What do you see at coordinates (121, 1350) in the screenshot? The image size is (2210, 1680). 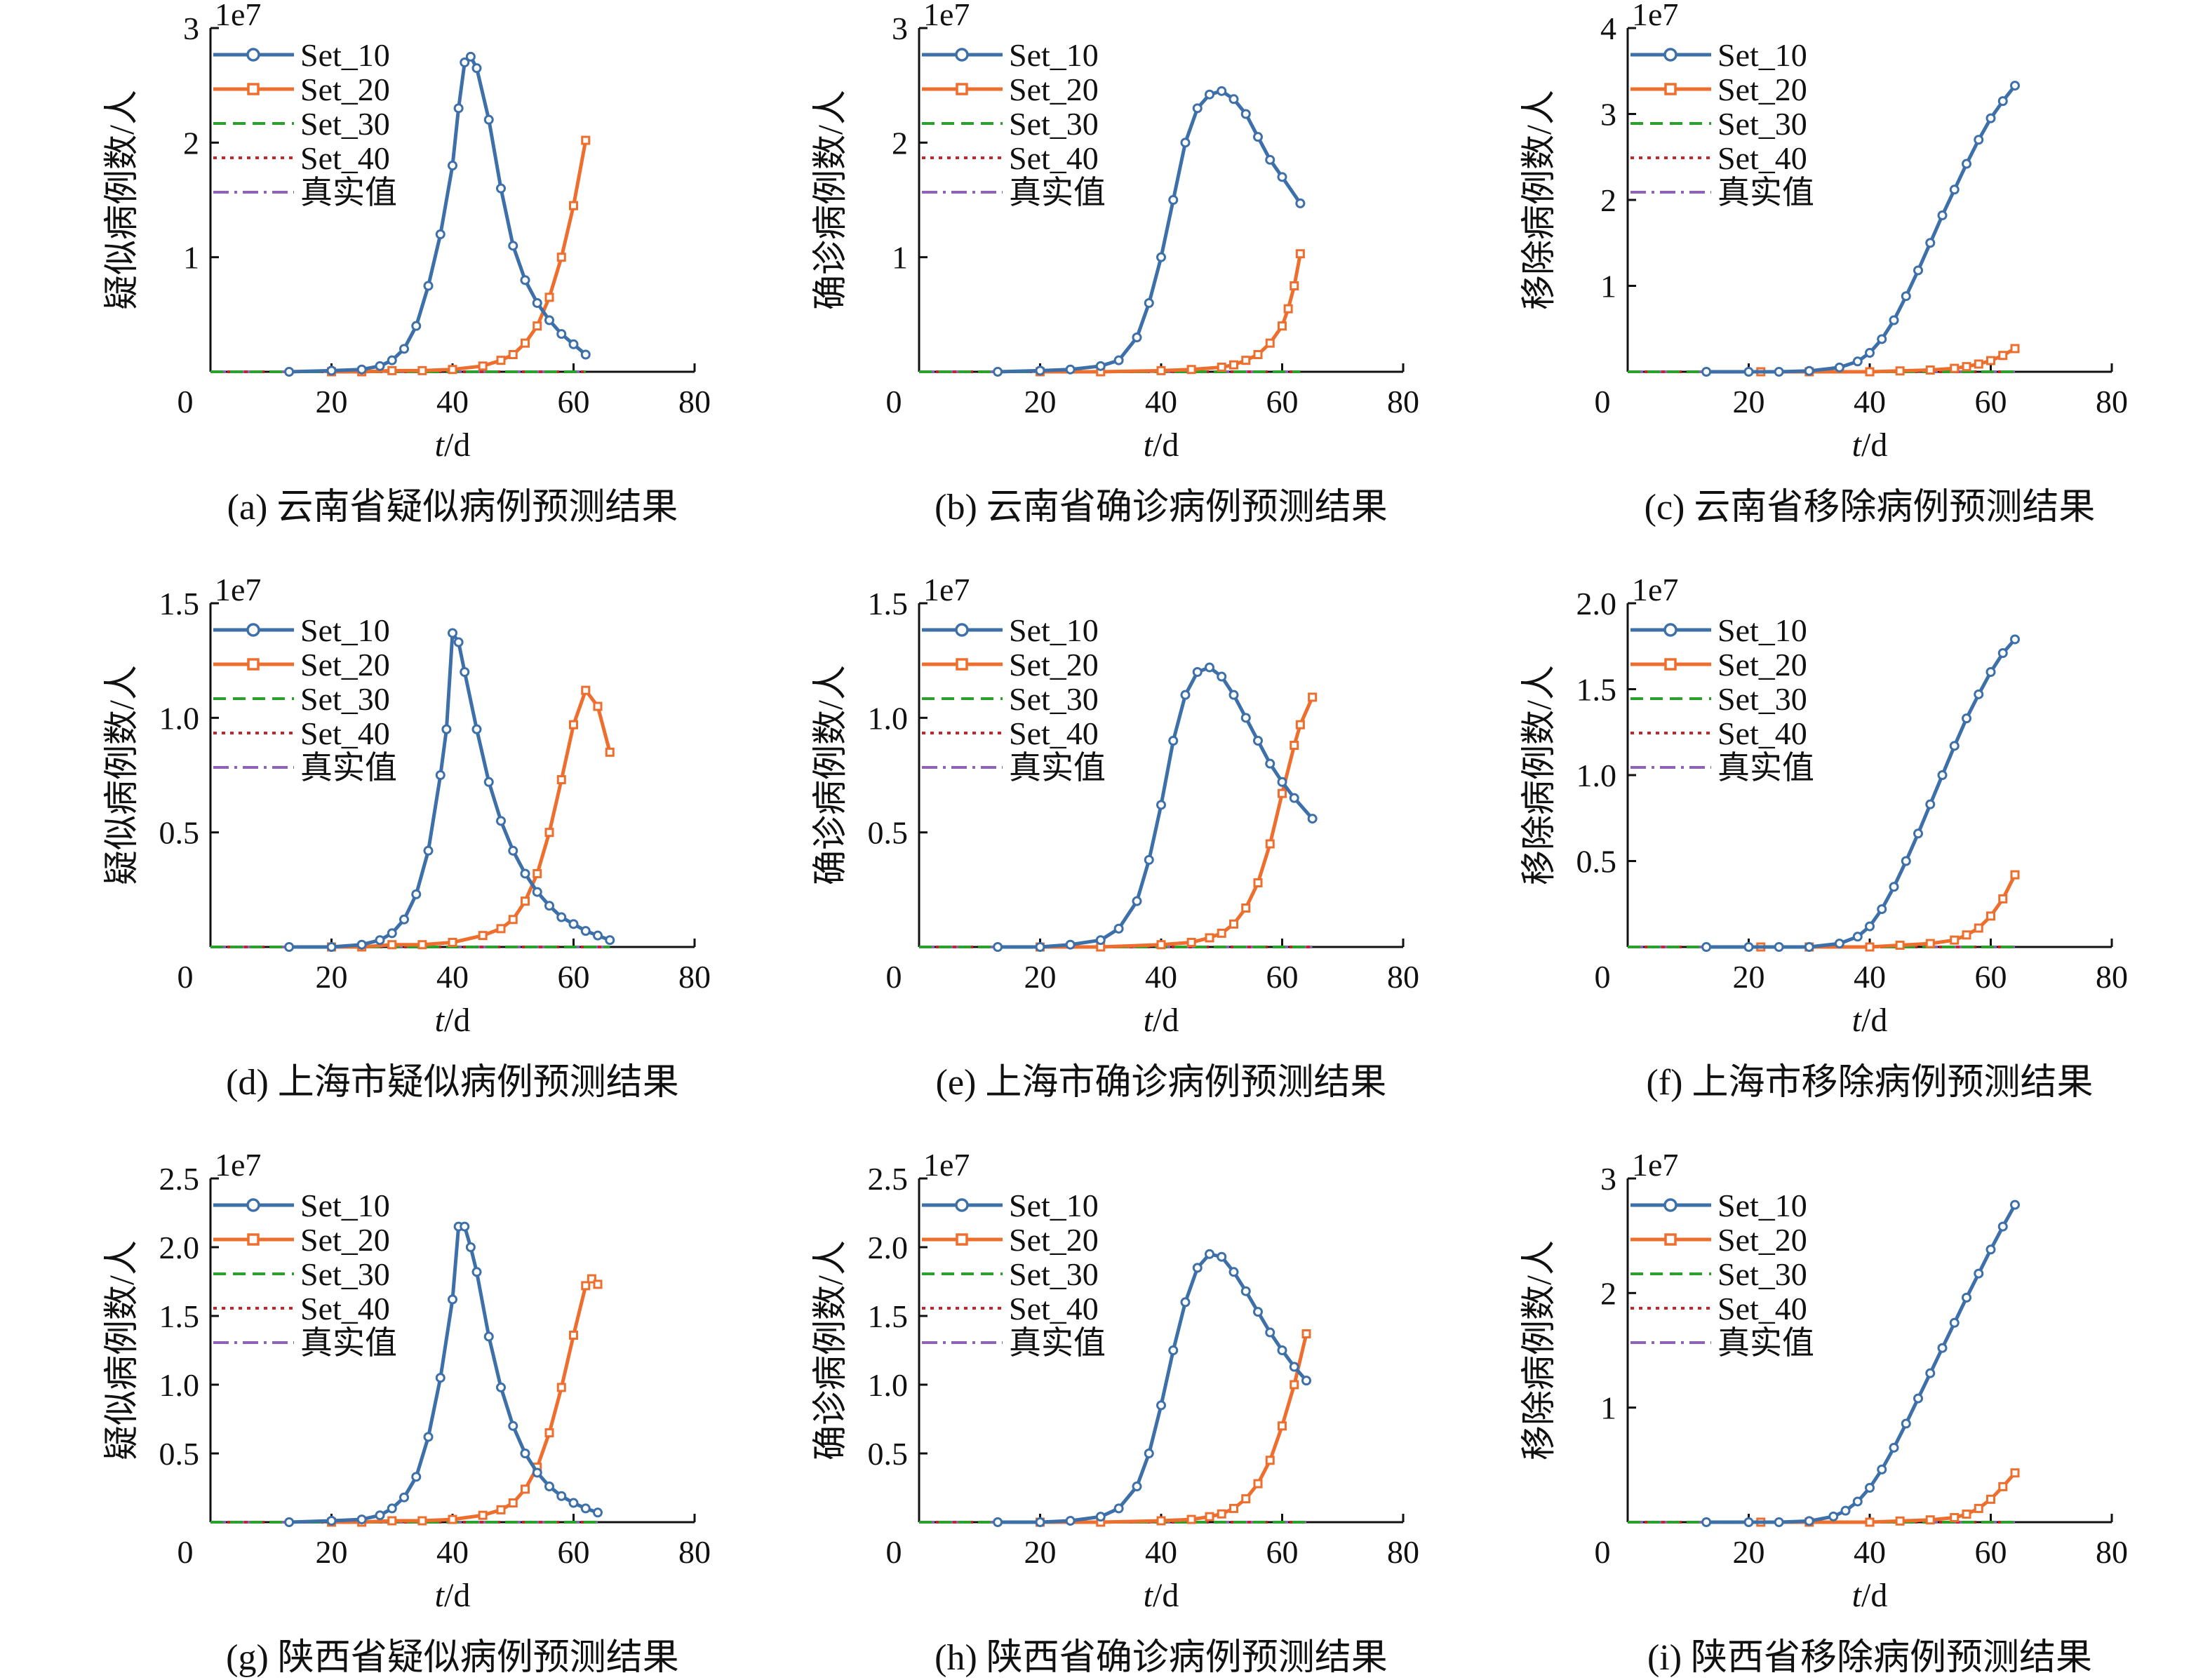 I see `y-axis-label: 疑似病例数/人` at bounding box center [121, 1350].